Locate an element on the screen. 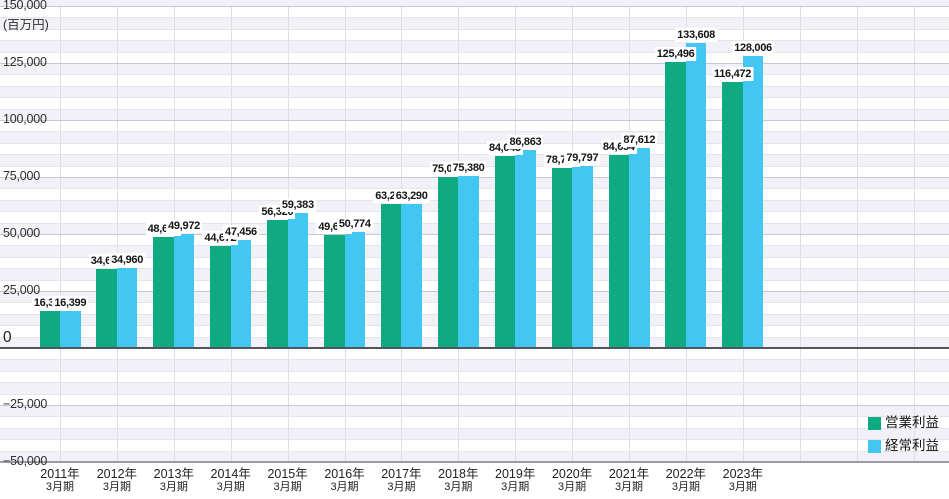 The width and height of the screenshot is (949, 499). value-label: 86,863 is located at coordinates (525, 141).